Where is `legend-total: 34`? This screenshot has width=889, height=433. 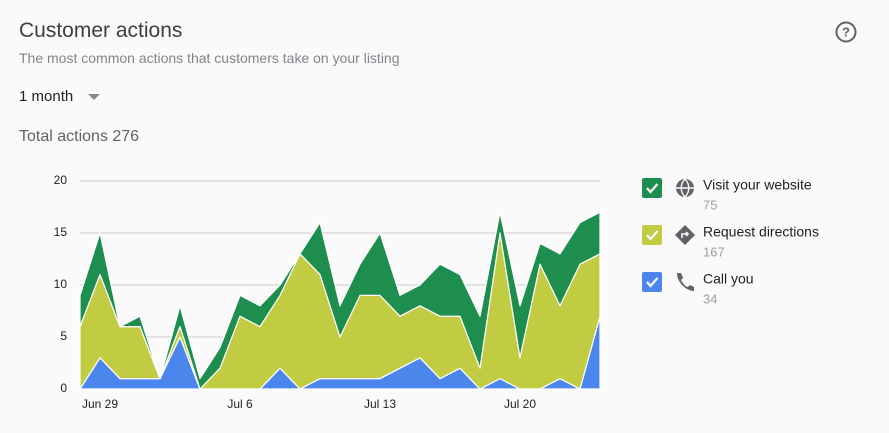
legend-total: 34 is located at coordinates (710, 298).